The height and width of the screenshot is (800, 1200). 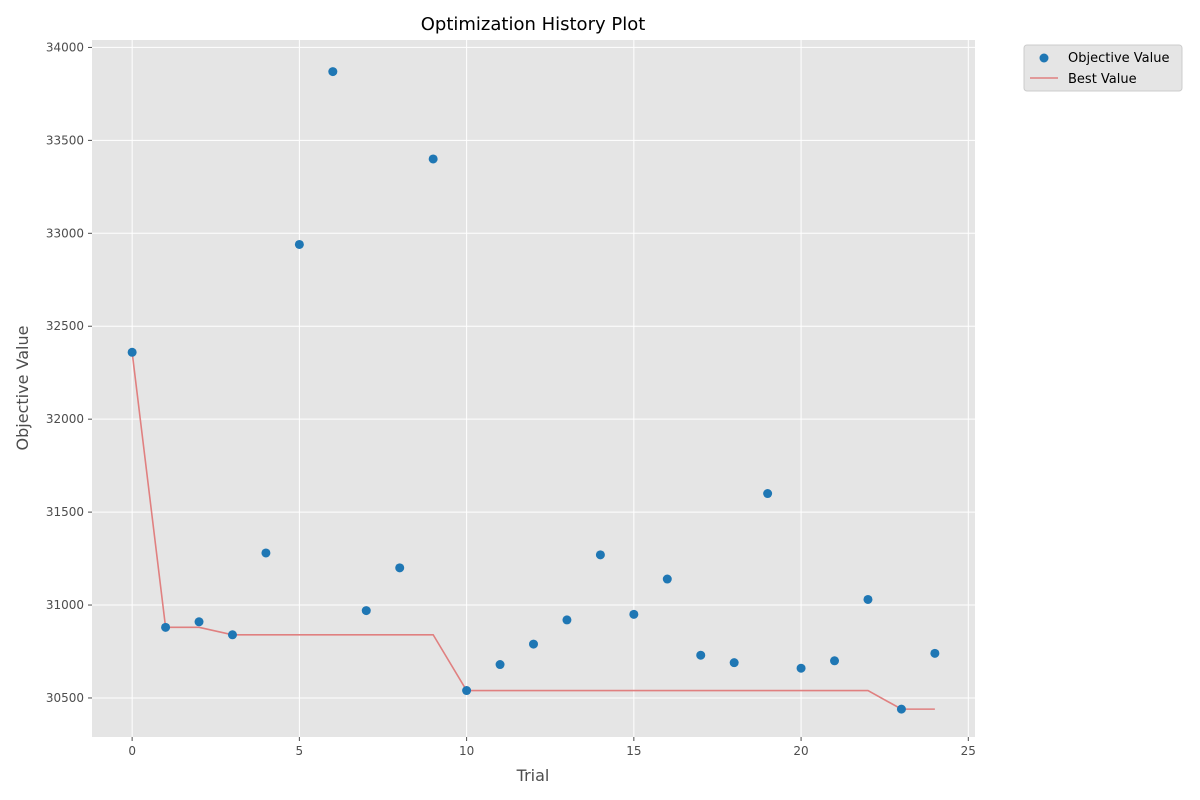 I want to click on x-tick-label: 10, so click(x=466, y=751).